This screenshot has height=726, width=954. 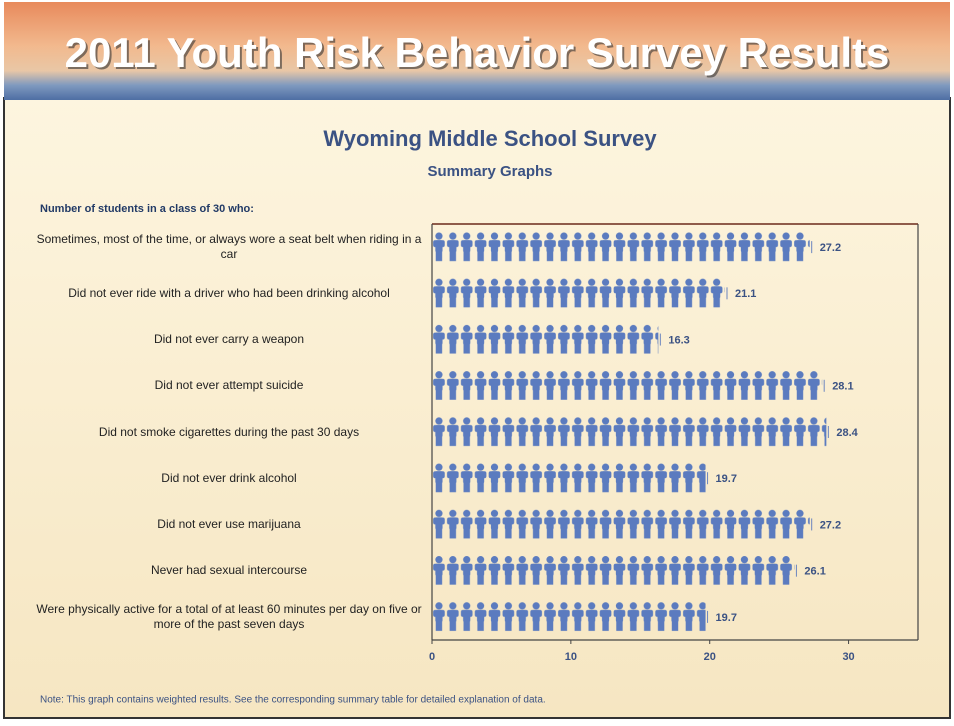 What do you see at coordinates (842, 387) in the screenshot?
I see `value-label: 28.1` at bounding box center [842, 387].